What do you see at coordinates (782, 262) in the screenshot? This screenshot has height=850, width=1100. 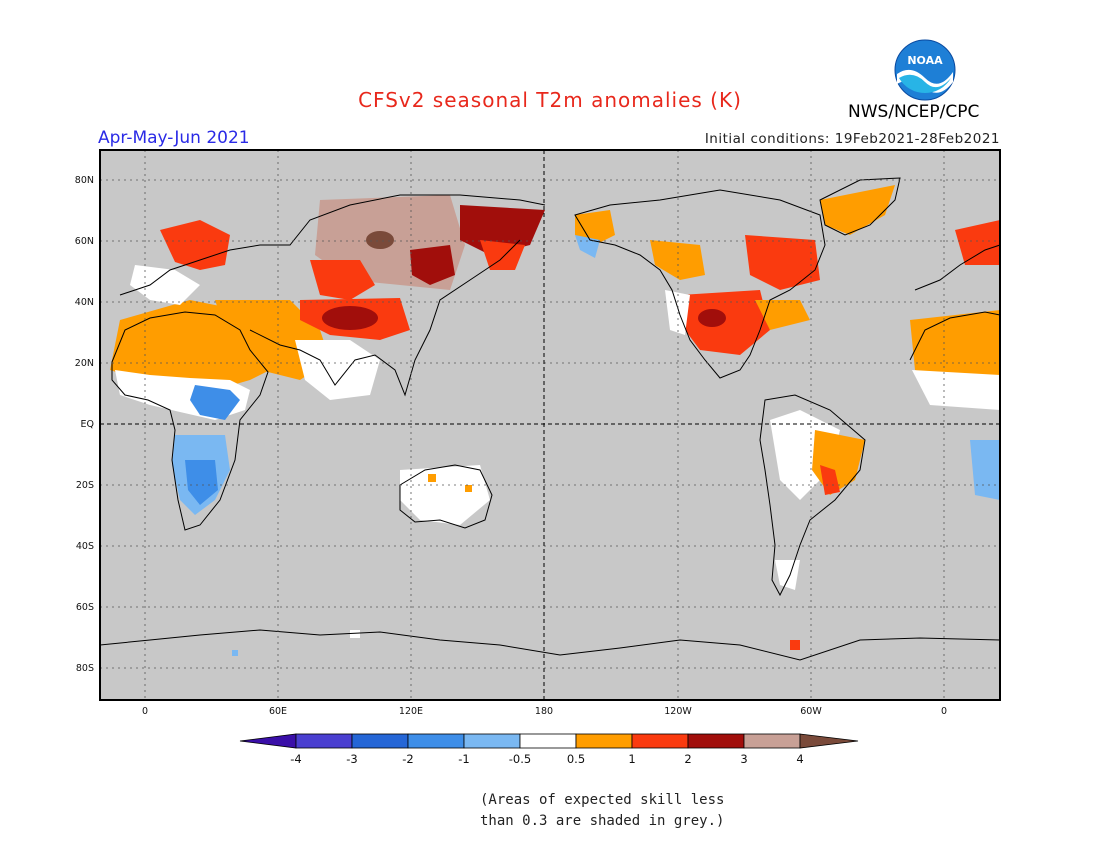 I see `anomaly-canada-east-warm` at bounding box center [782, 262].